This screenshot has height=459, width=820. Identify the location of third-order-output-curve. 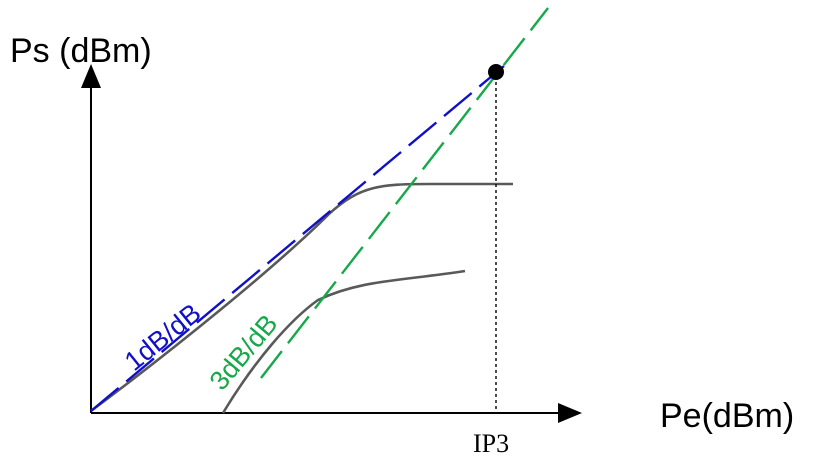
(343, 341).